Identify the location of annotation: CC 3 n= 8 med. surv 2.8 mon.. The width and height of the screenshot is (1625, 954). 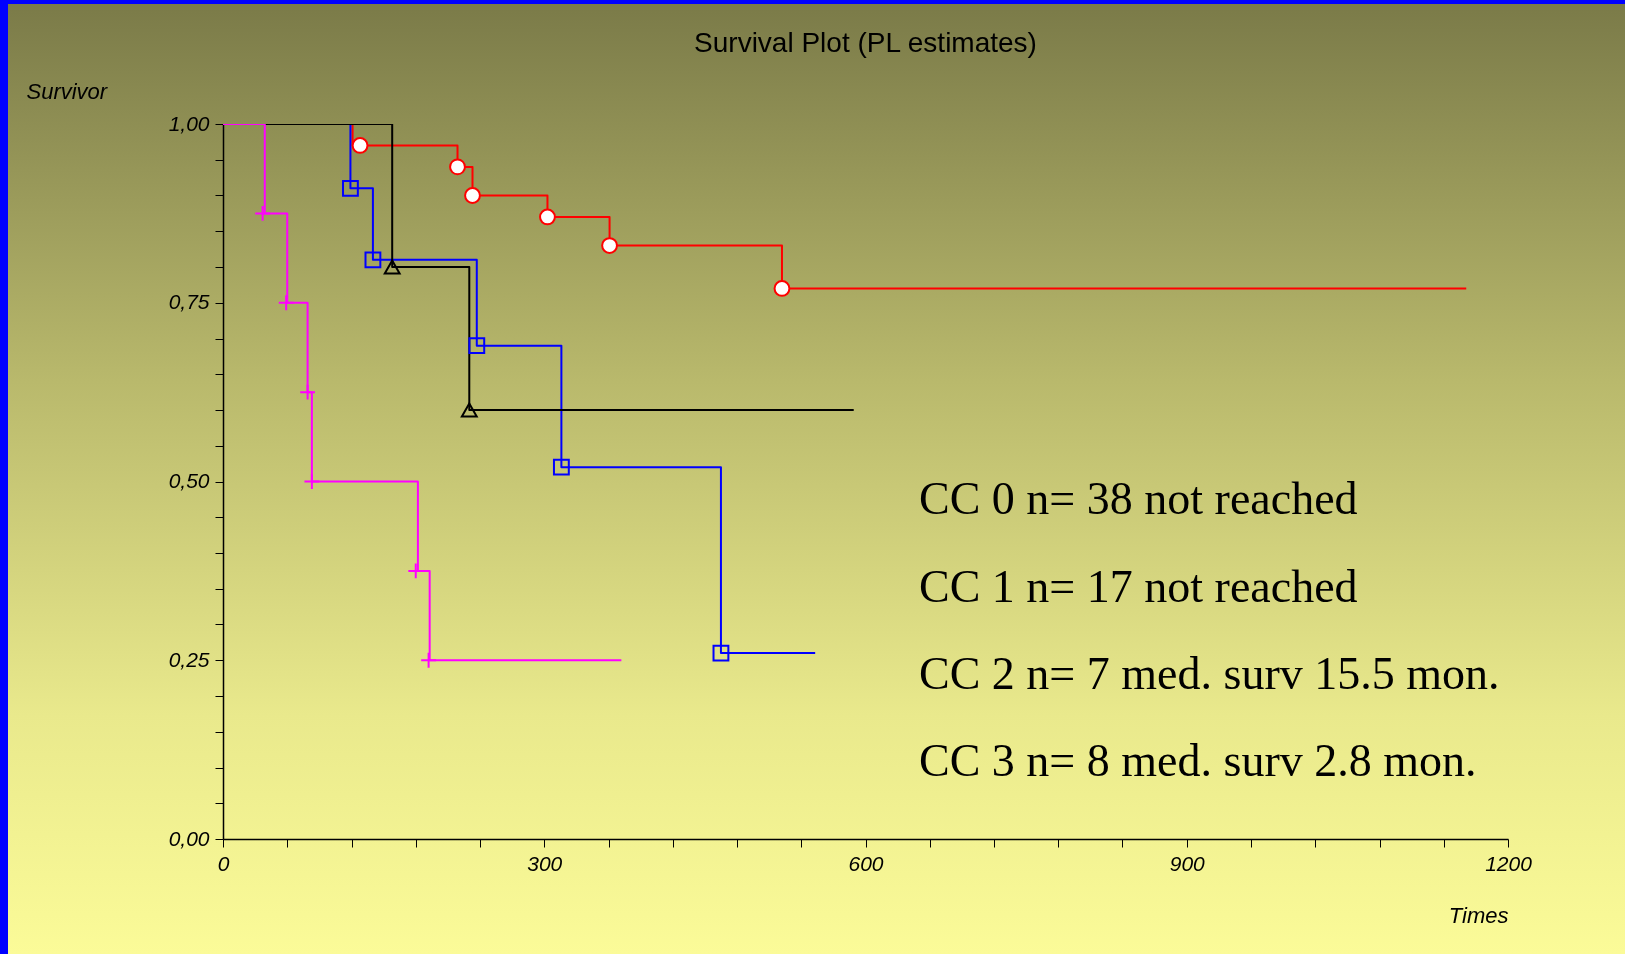
(1198, 760).